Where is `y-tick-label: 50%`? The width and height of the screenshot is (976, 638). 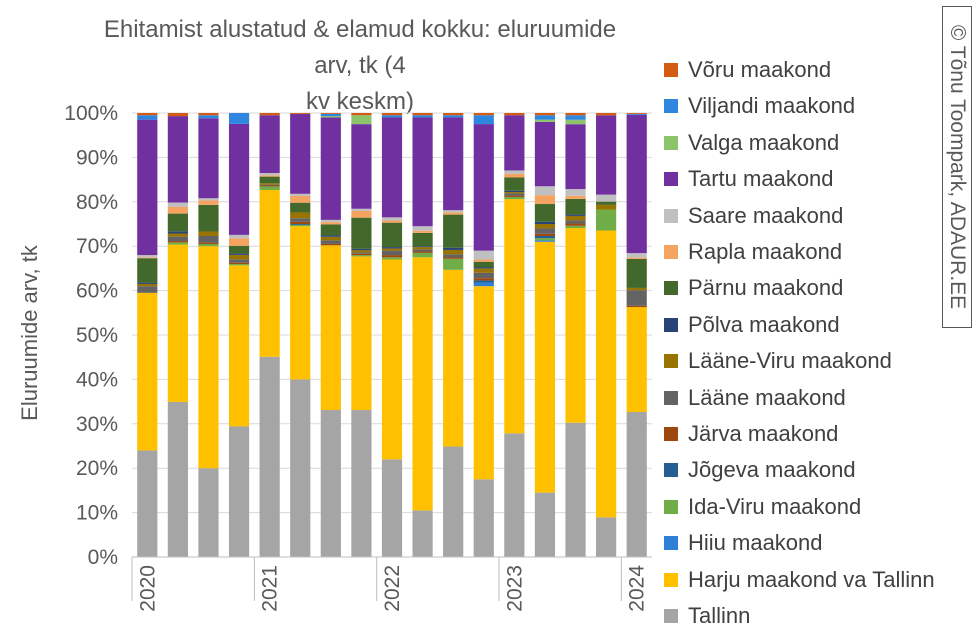
y-tick-label: 50% is located at coordinates (97, 335).